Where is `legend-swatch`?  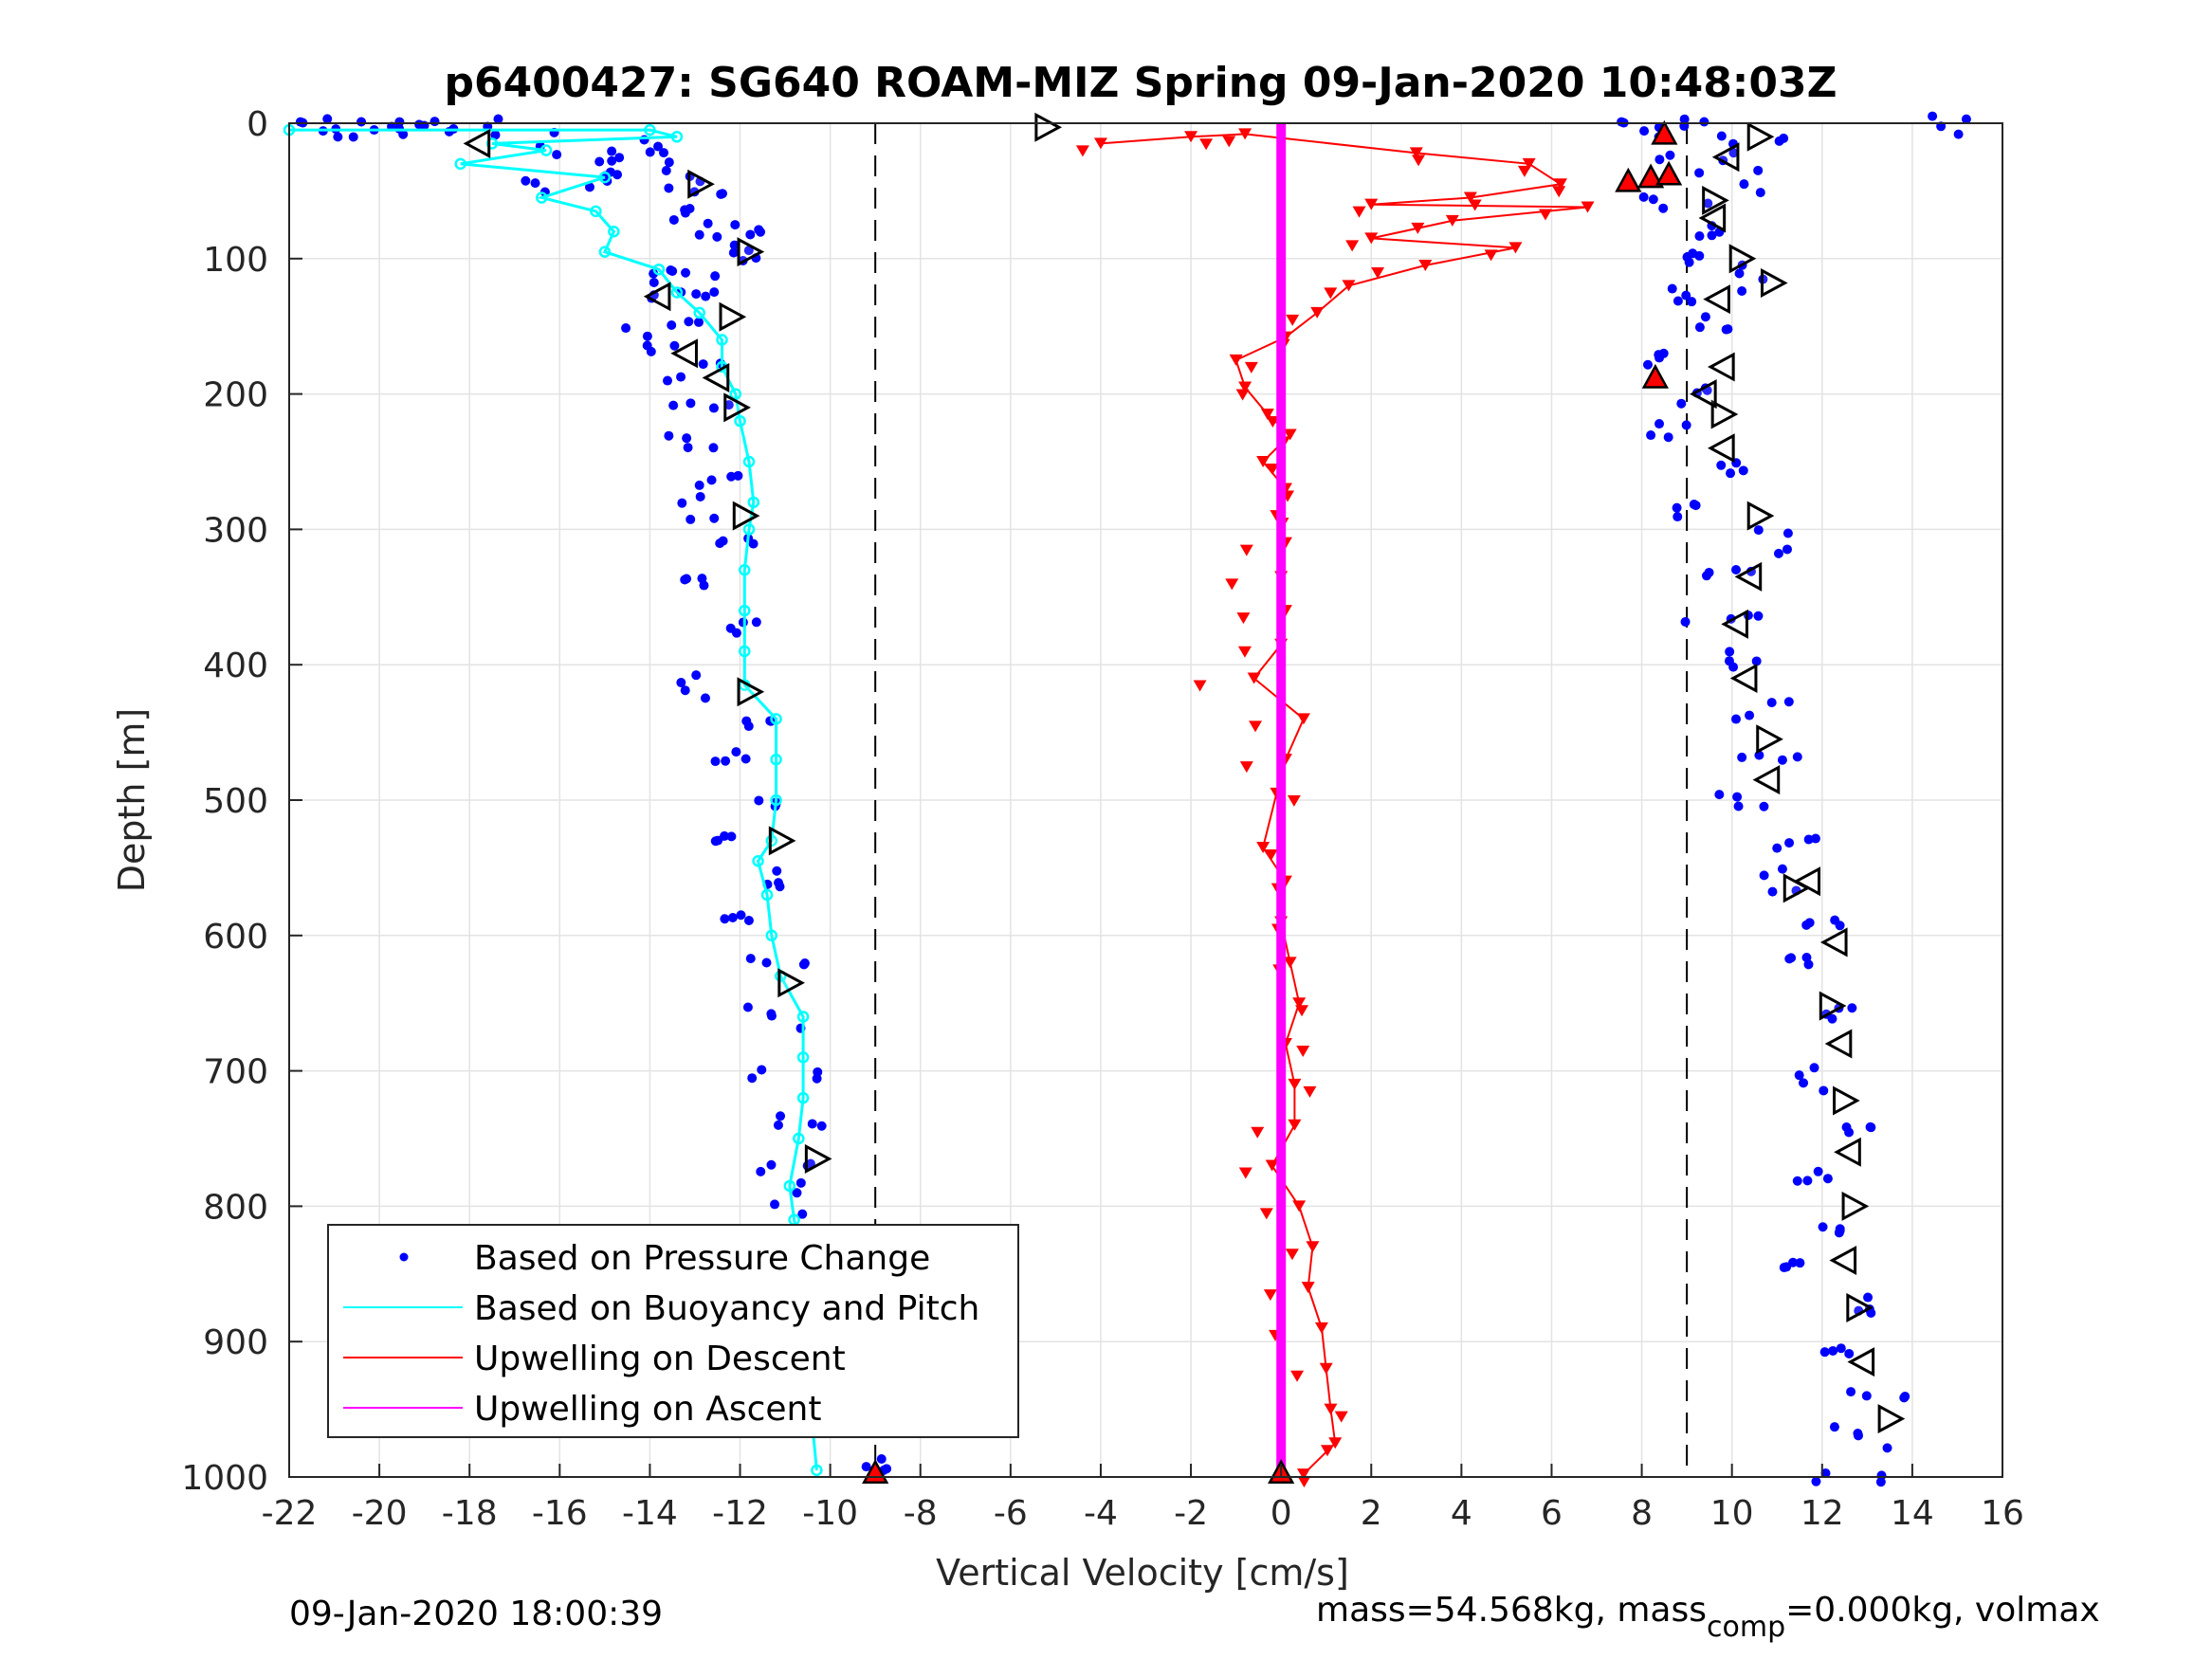
legend-swatch is located at coordinates (404, 1257).